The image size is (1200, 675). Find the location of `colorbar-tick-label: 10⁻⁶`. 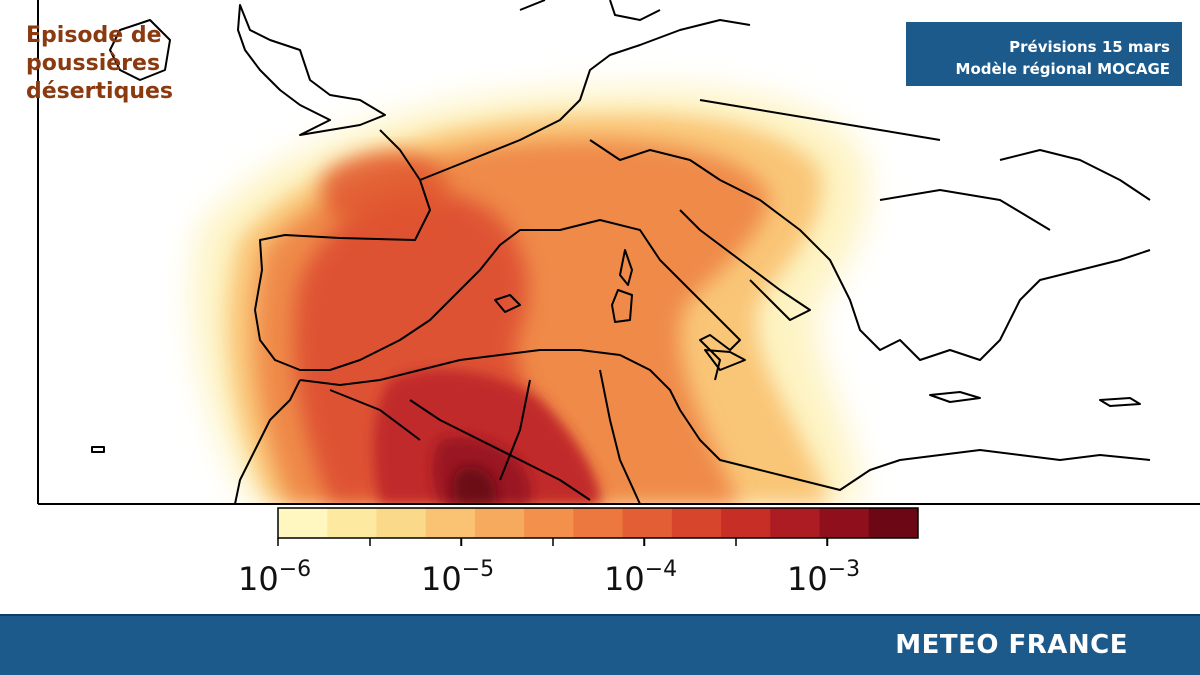

colorbar-tick-label: 10⁻⁶ is located at coordinates (274, 577).